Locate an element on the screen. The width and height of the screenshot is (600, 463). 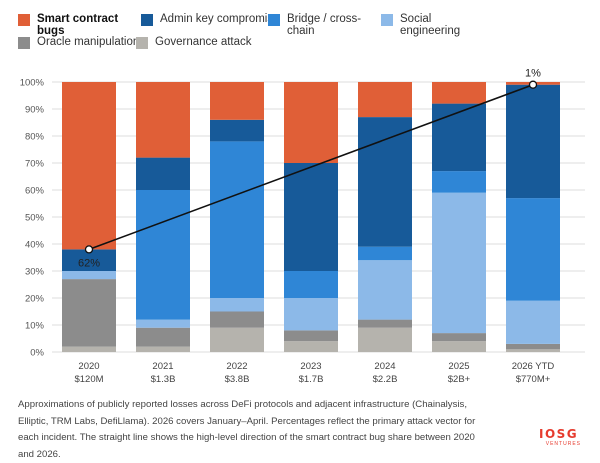
legend-swatch-bridge-cross-chain is located at coordinates (274, 20).